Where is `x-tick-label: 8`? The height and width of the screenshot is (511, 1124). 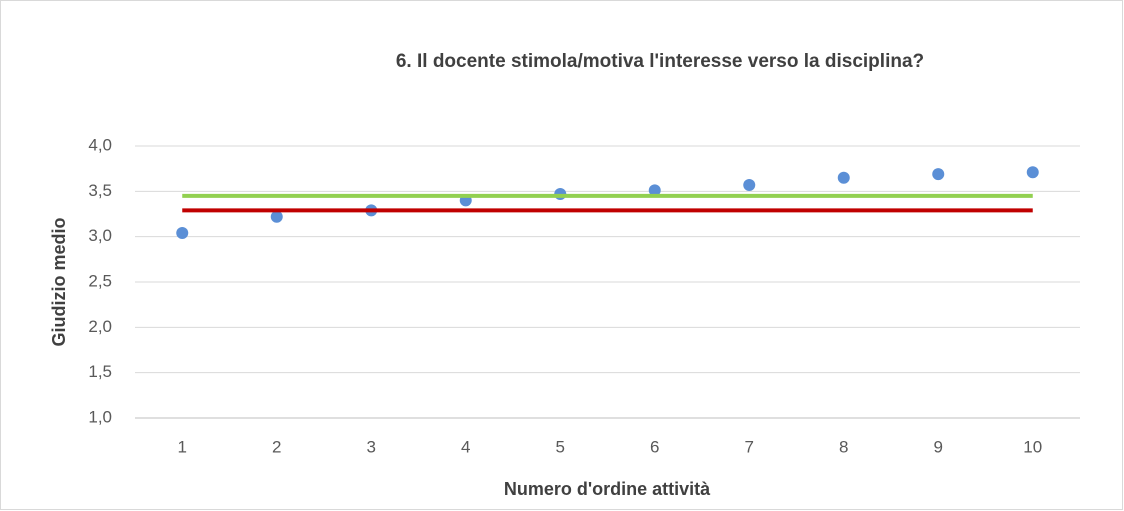 x-tick-label: 8 is located at coordinates (843, 446).